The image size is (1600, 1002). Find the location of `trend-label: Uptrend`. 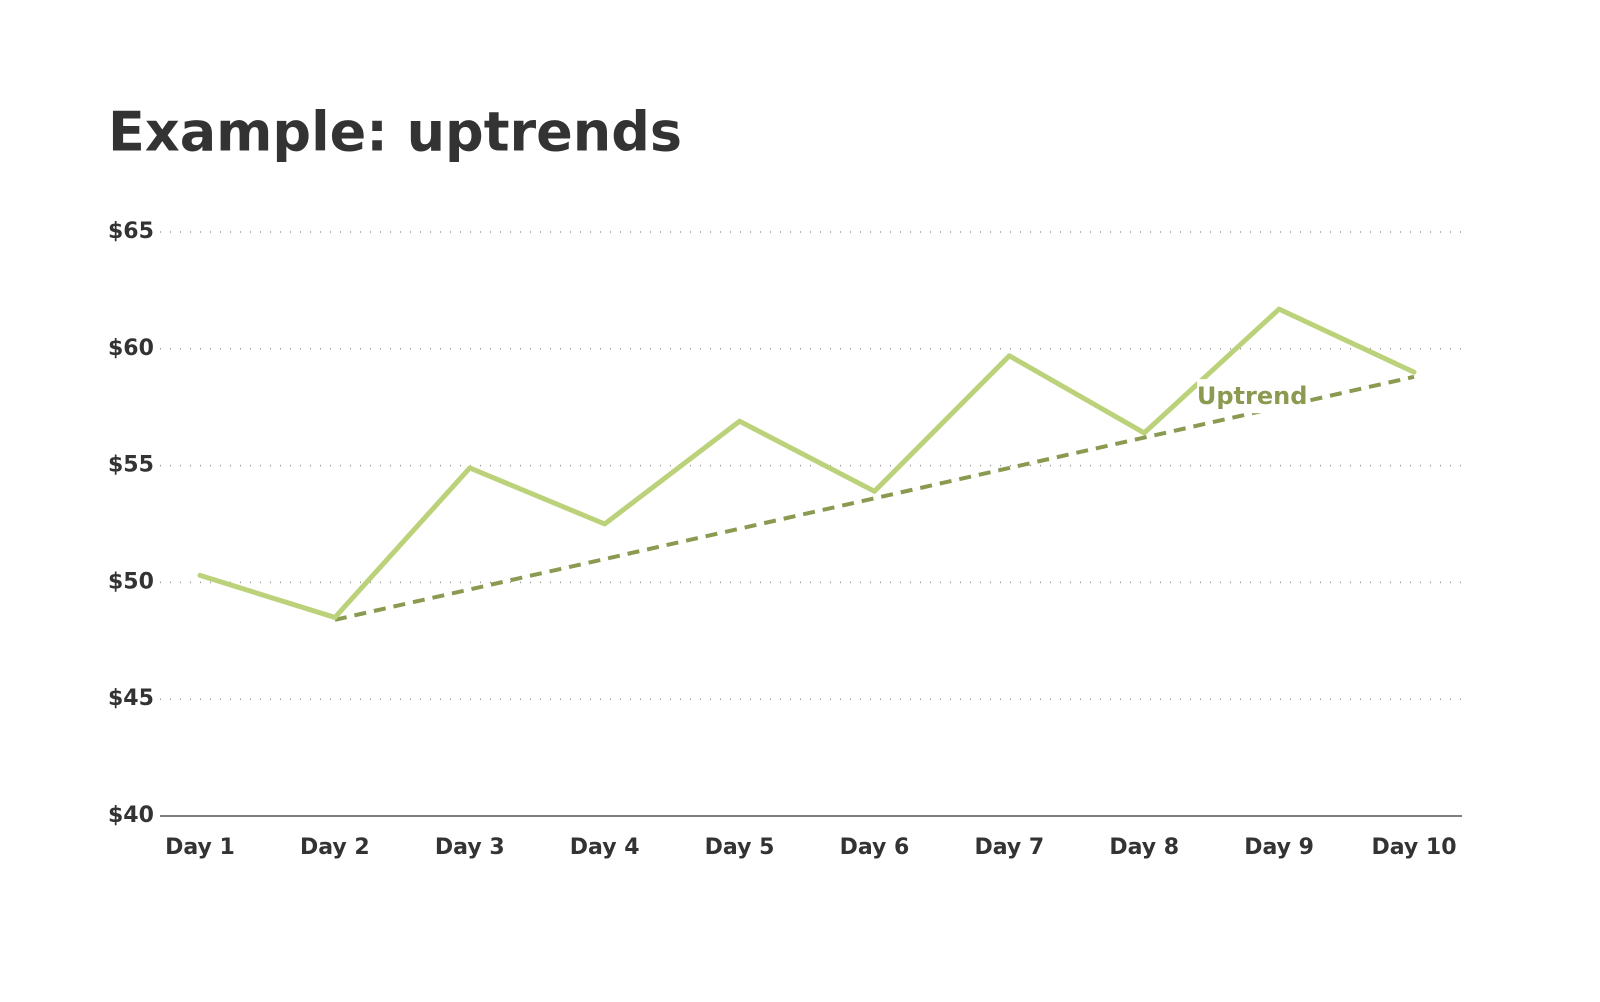

trend-label: Uptrend is located at coordinates (1252, 396).